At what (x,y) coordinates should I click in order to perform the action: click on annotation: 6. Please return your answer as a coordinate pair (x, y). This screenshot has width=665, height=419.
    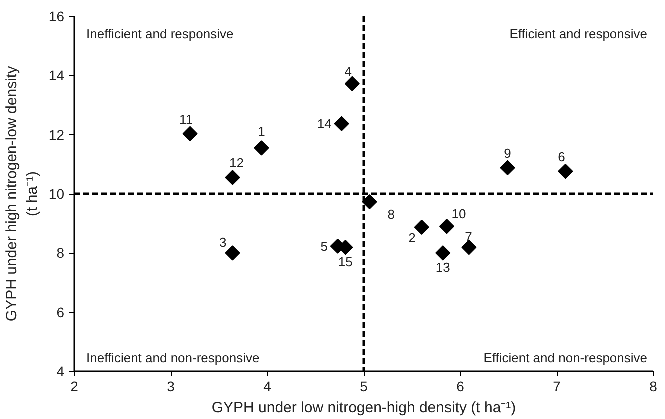
    Looking at the image, I should click on (562, 157).